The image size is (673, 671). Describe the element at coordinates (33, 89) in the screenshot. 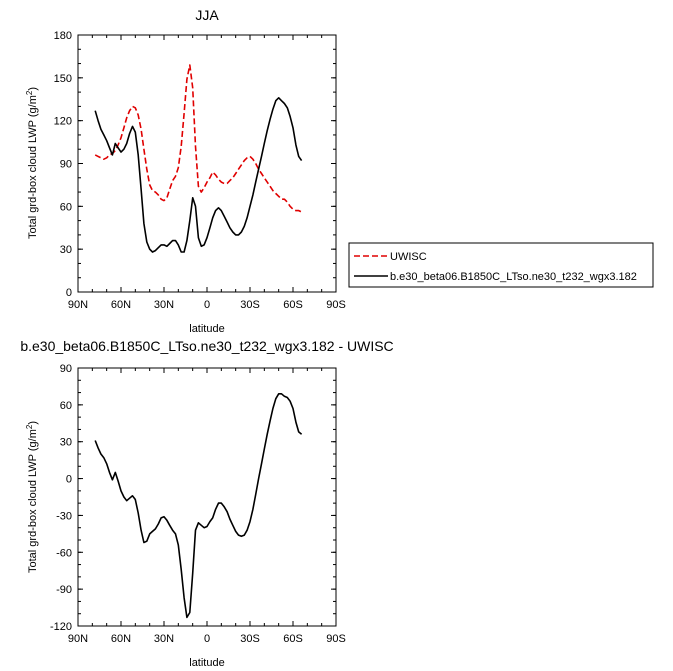

I see `chart-top-ylabel-end: )` at that location.